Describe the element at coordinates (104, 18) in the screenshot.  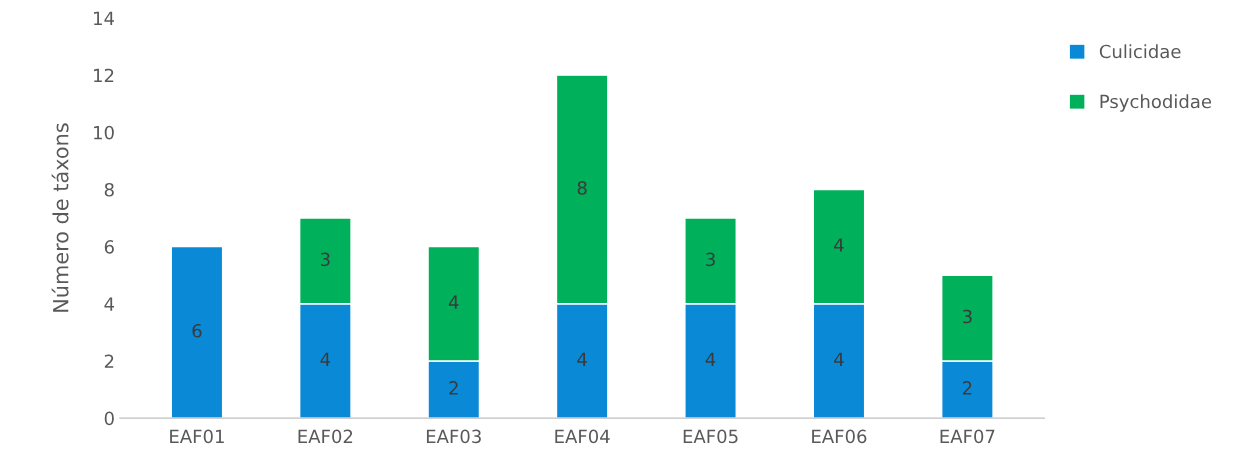
I see `y-tick-label: 14` at that location.